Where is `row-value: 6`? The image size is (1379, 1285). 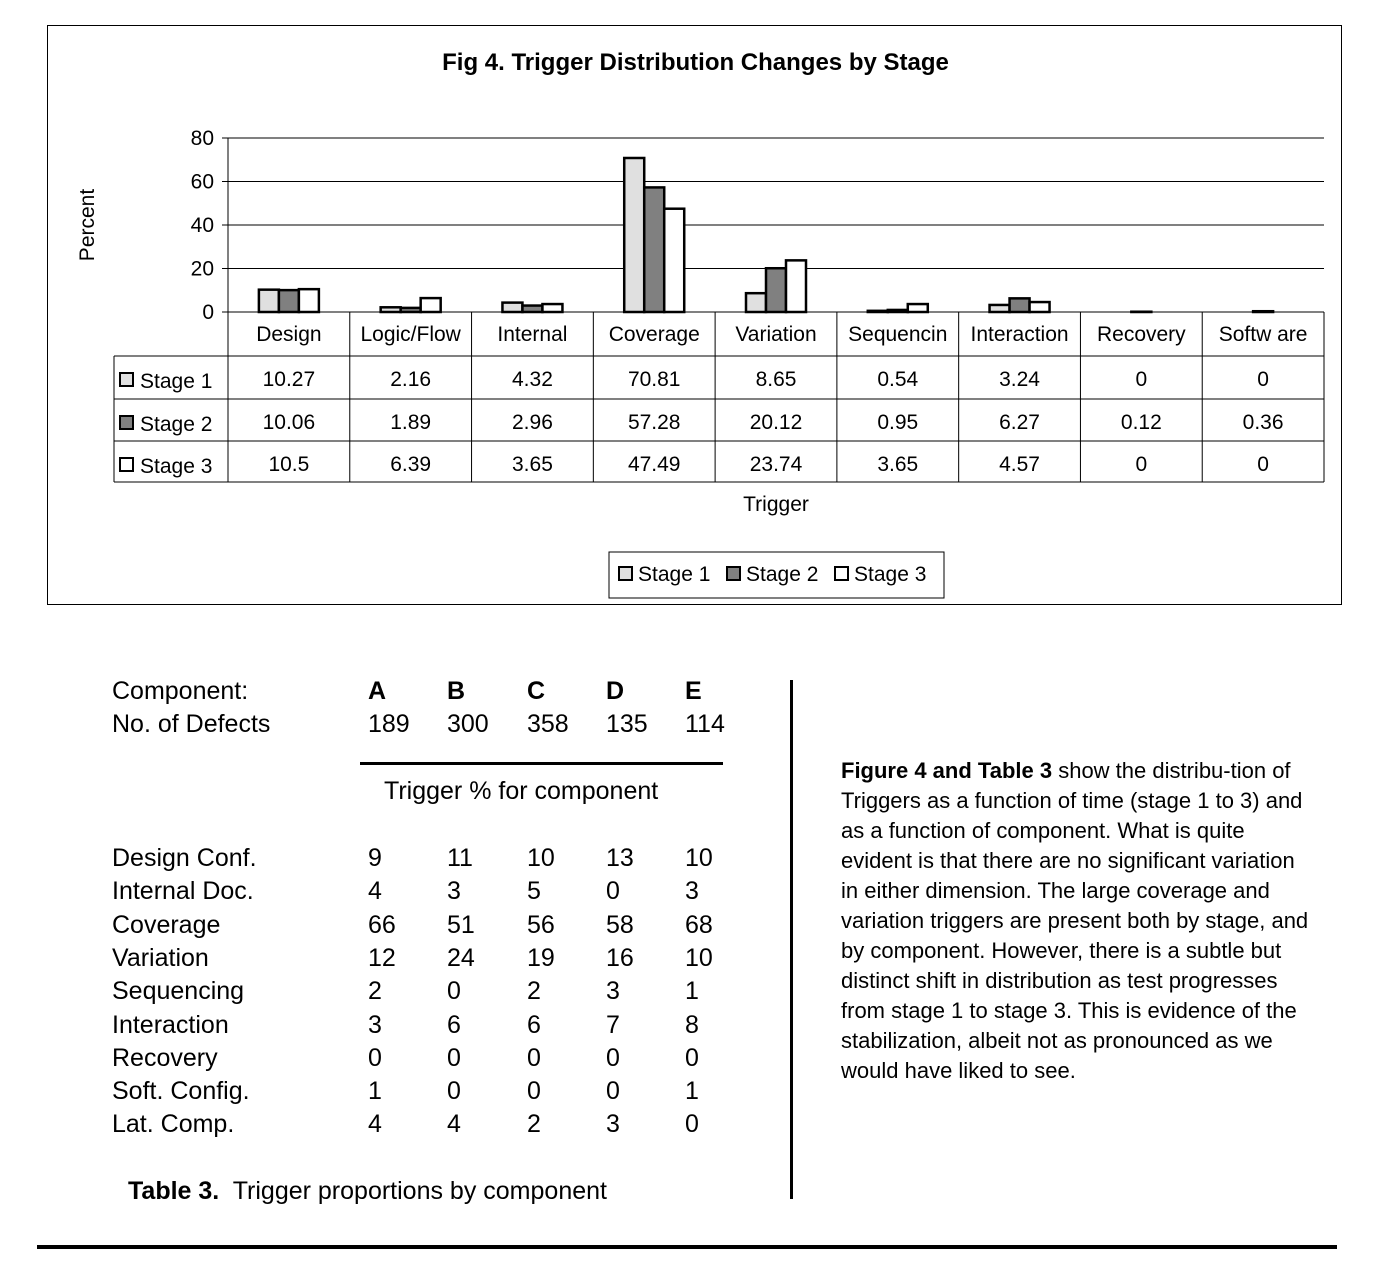
row-value: 6 is located at coordinates (454, 1024).